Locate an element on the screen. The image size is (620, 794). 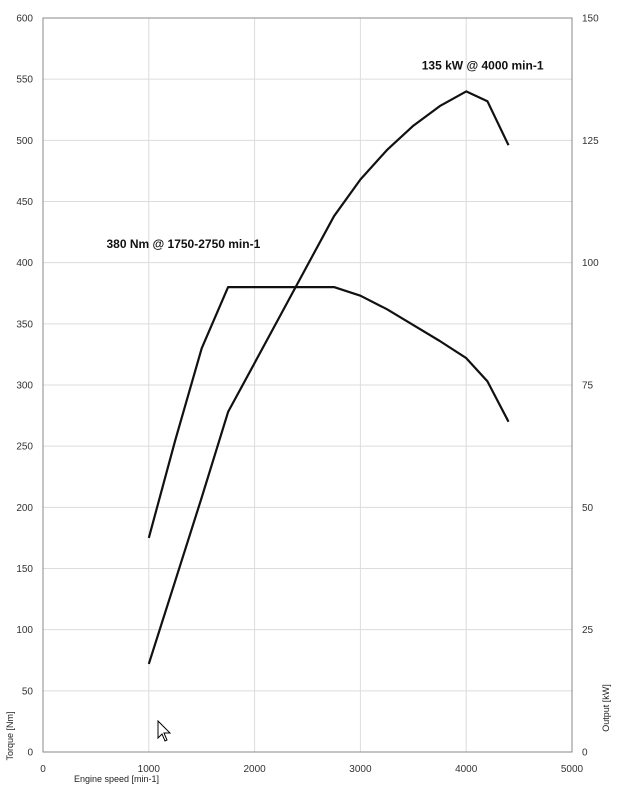
annotation-label: 380 Nm @ 1750-2750 min-1 is located at coordinates (183, 244).